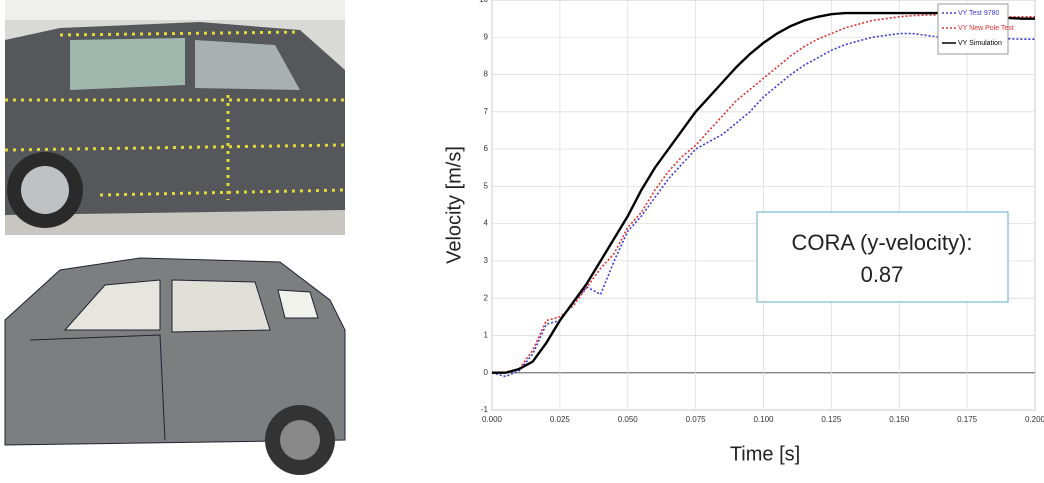  Describe the element at coordinates (486, 297) in the screenshot. I see `y-tick-label: 2` at that location.